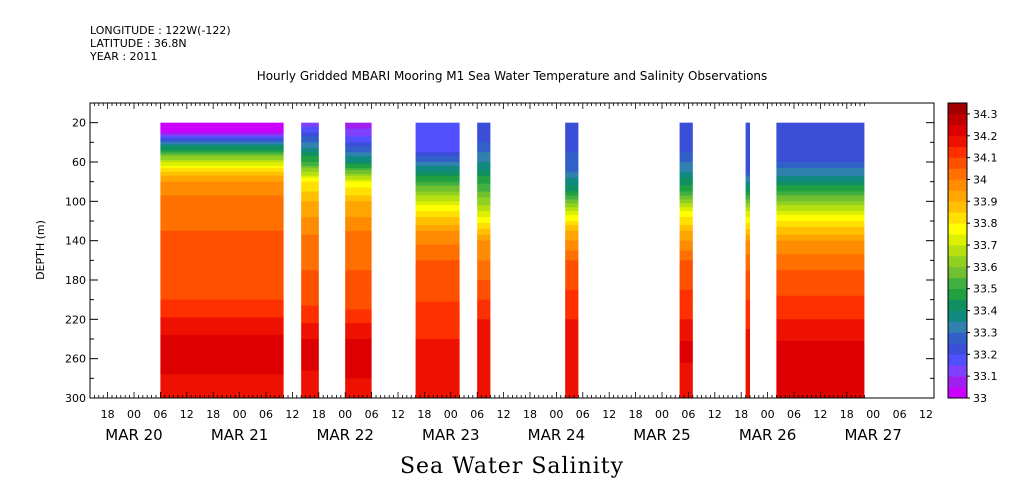  I want to click on colorbar-swatch, so click(957, 349).